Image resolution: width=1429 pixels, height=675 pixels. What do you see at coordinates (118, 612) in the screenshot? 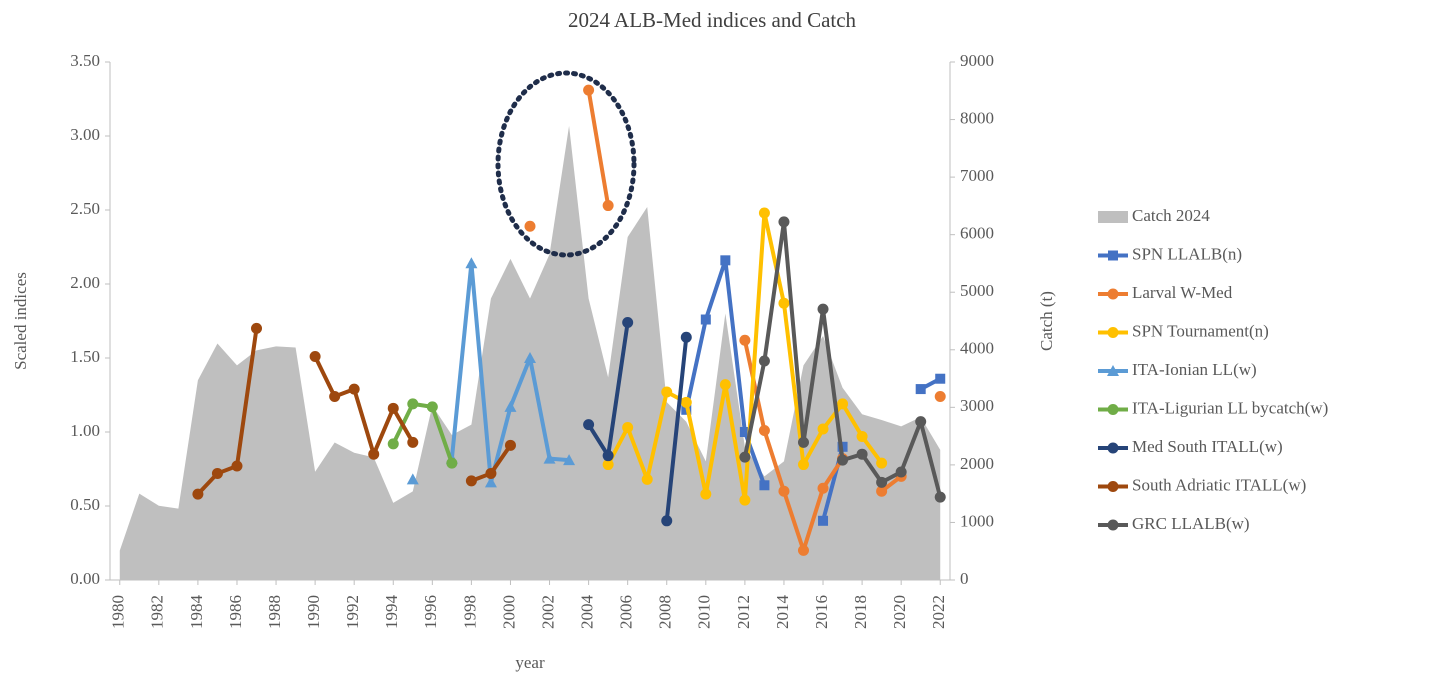
I see `x-tick-label: 1980` at bounding box center [118, 612].